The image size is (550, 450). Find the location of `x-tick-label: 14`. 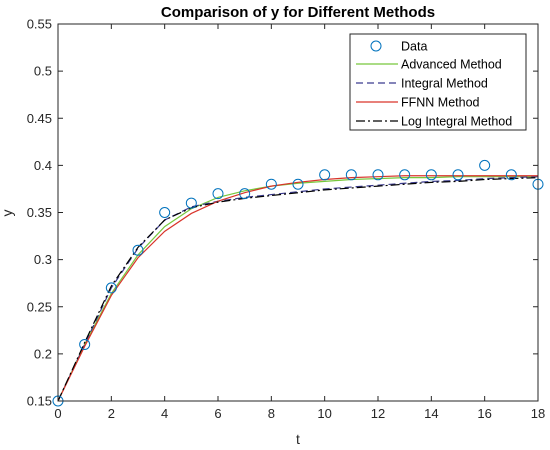

x-tick-label: 14 is located at coordinates (431, 413).